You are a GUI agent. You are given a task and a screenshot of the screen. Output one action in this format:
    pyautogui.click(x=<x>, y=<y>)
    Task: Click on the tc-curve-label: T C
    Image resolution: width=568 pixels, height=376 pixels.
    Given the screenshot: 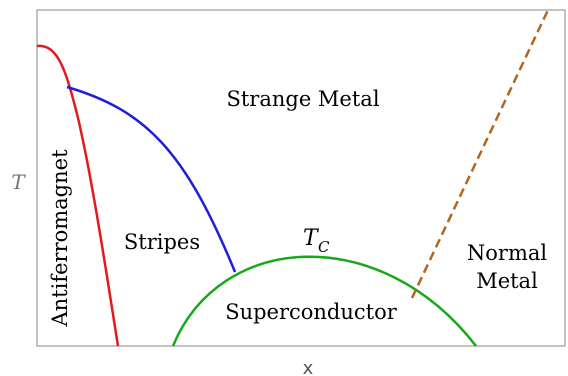 What is the action you would take?
    pyautogui.click(x=316, y=241)
    